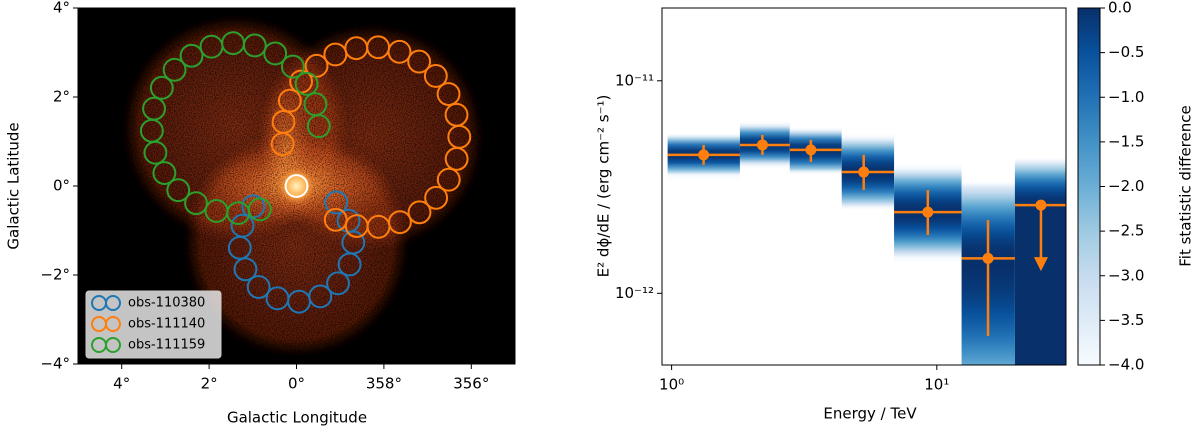 The width and height of the screenshot is (1200, 435). Describe the element at coordinates (1126, 186) in the screenshot. I see `colorbar-tick-label: −2.0` at that location.